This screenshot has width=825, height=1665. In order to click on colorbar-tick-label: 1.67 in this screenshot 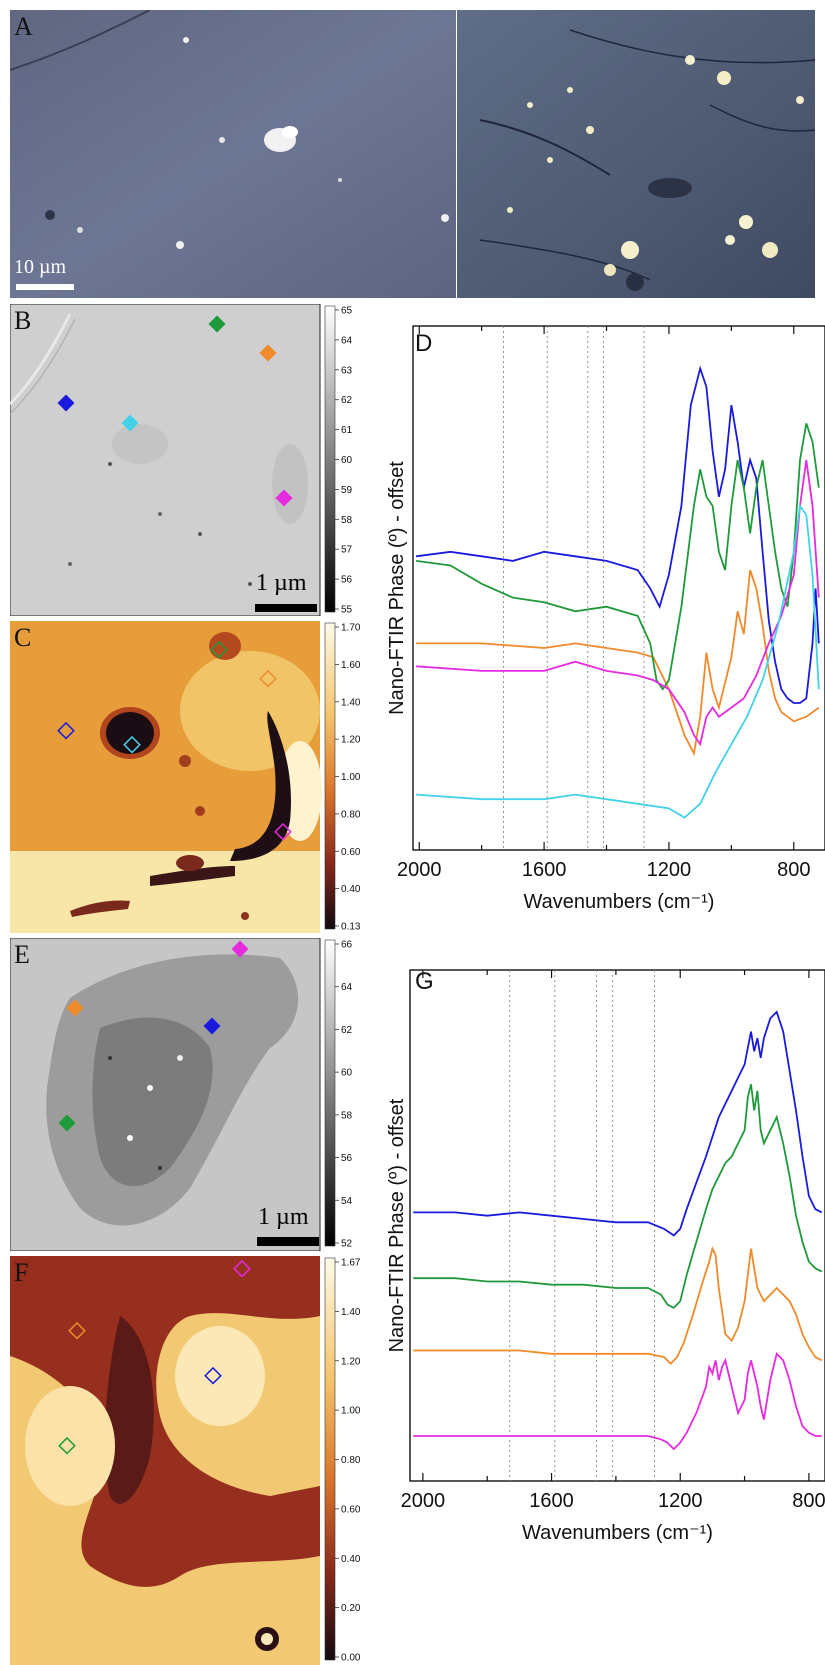, I will do `click(351, 1263)`.